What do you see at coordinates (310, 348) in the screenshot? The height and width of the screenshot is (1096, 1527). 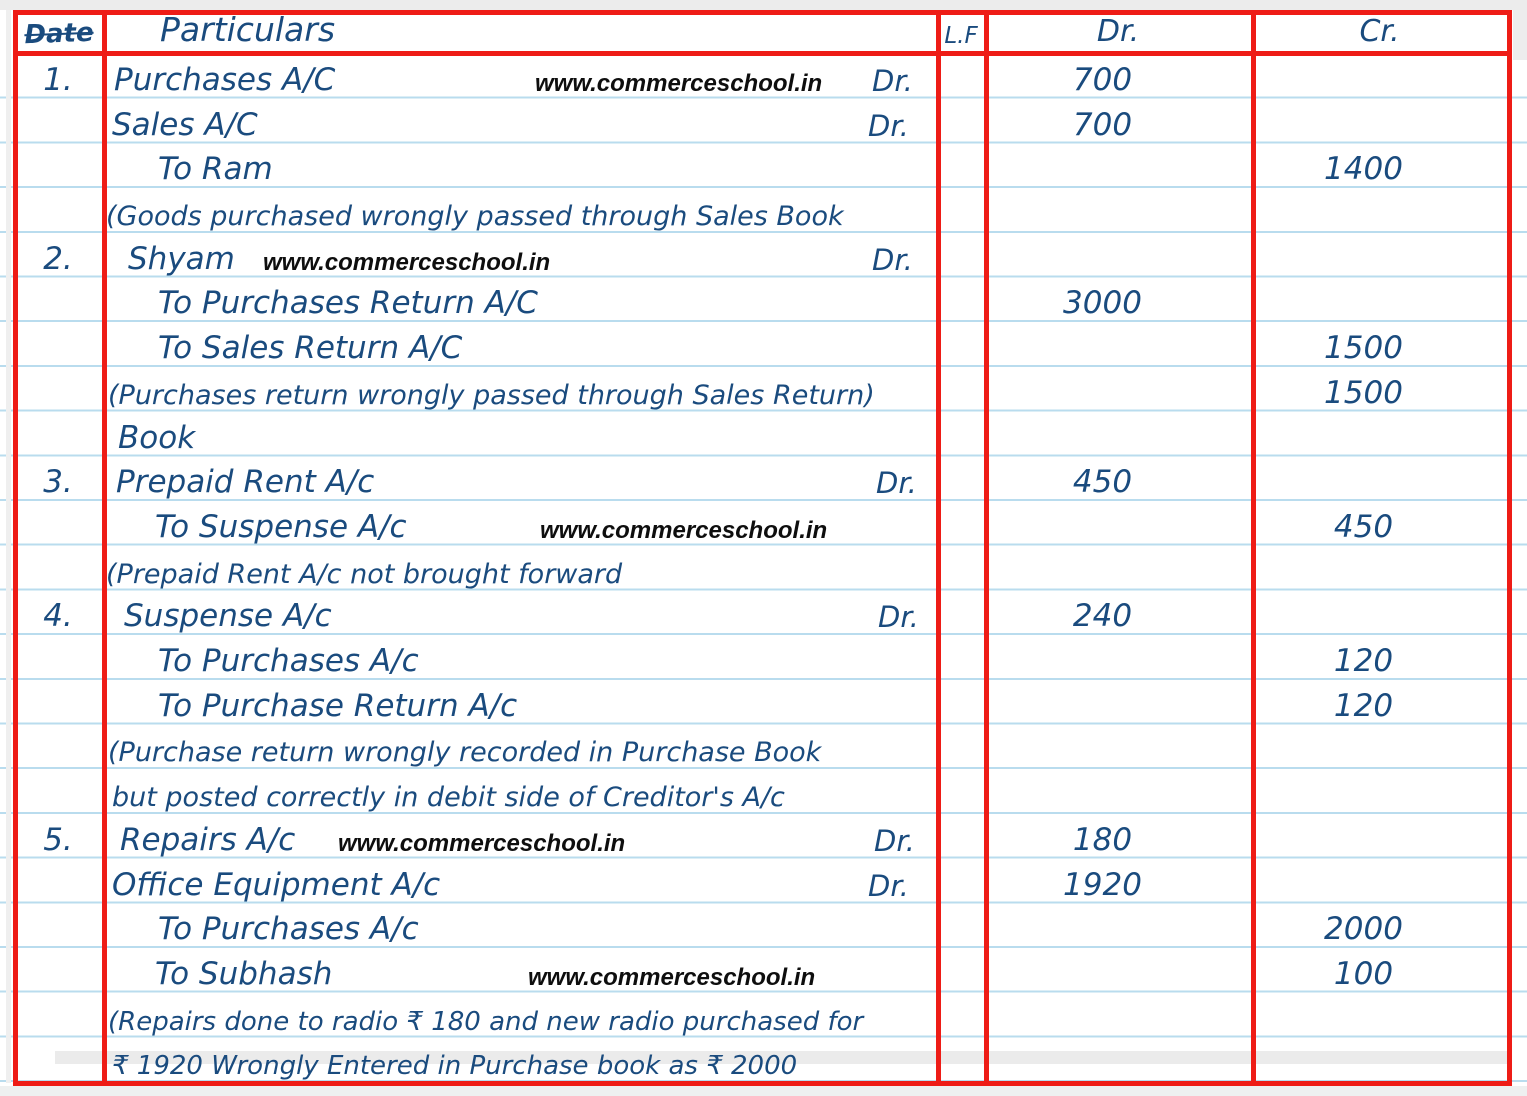 I see `account-line: To Sales Return A/C` at bounding box center [310, 348].